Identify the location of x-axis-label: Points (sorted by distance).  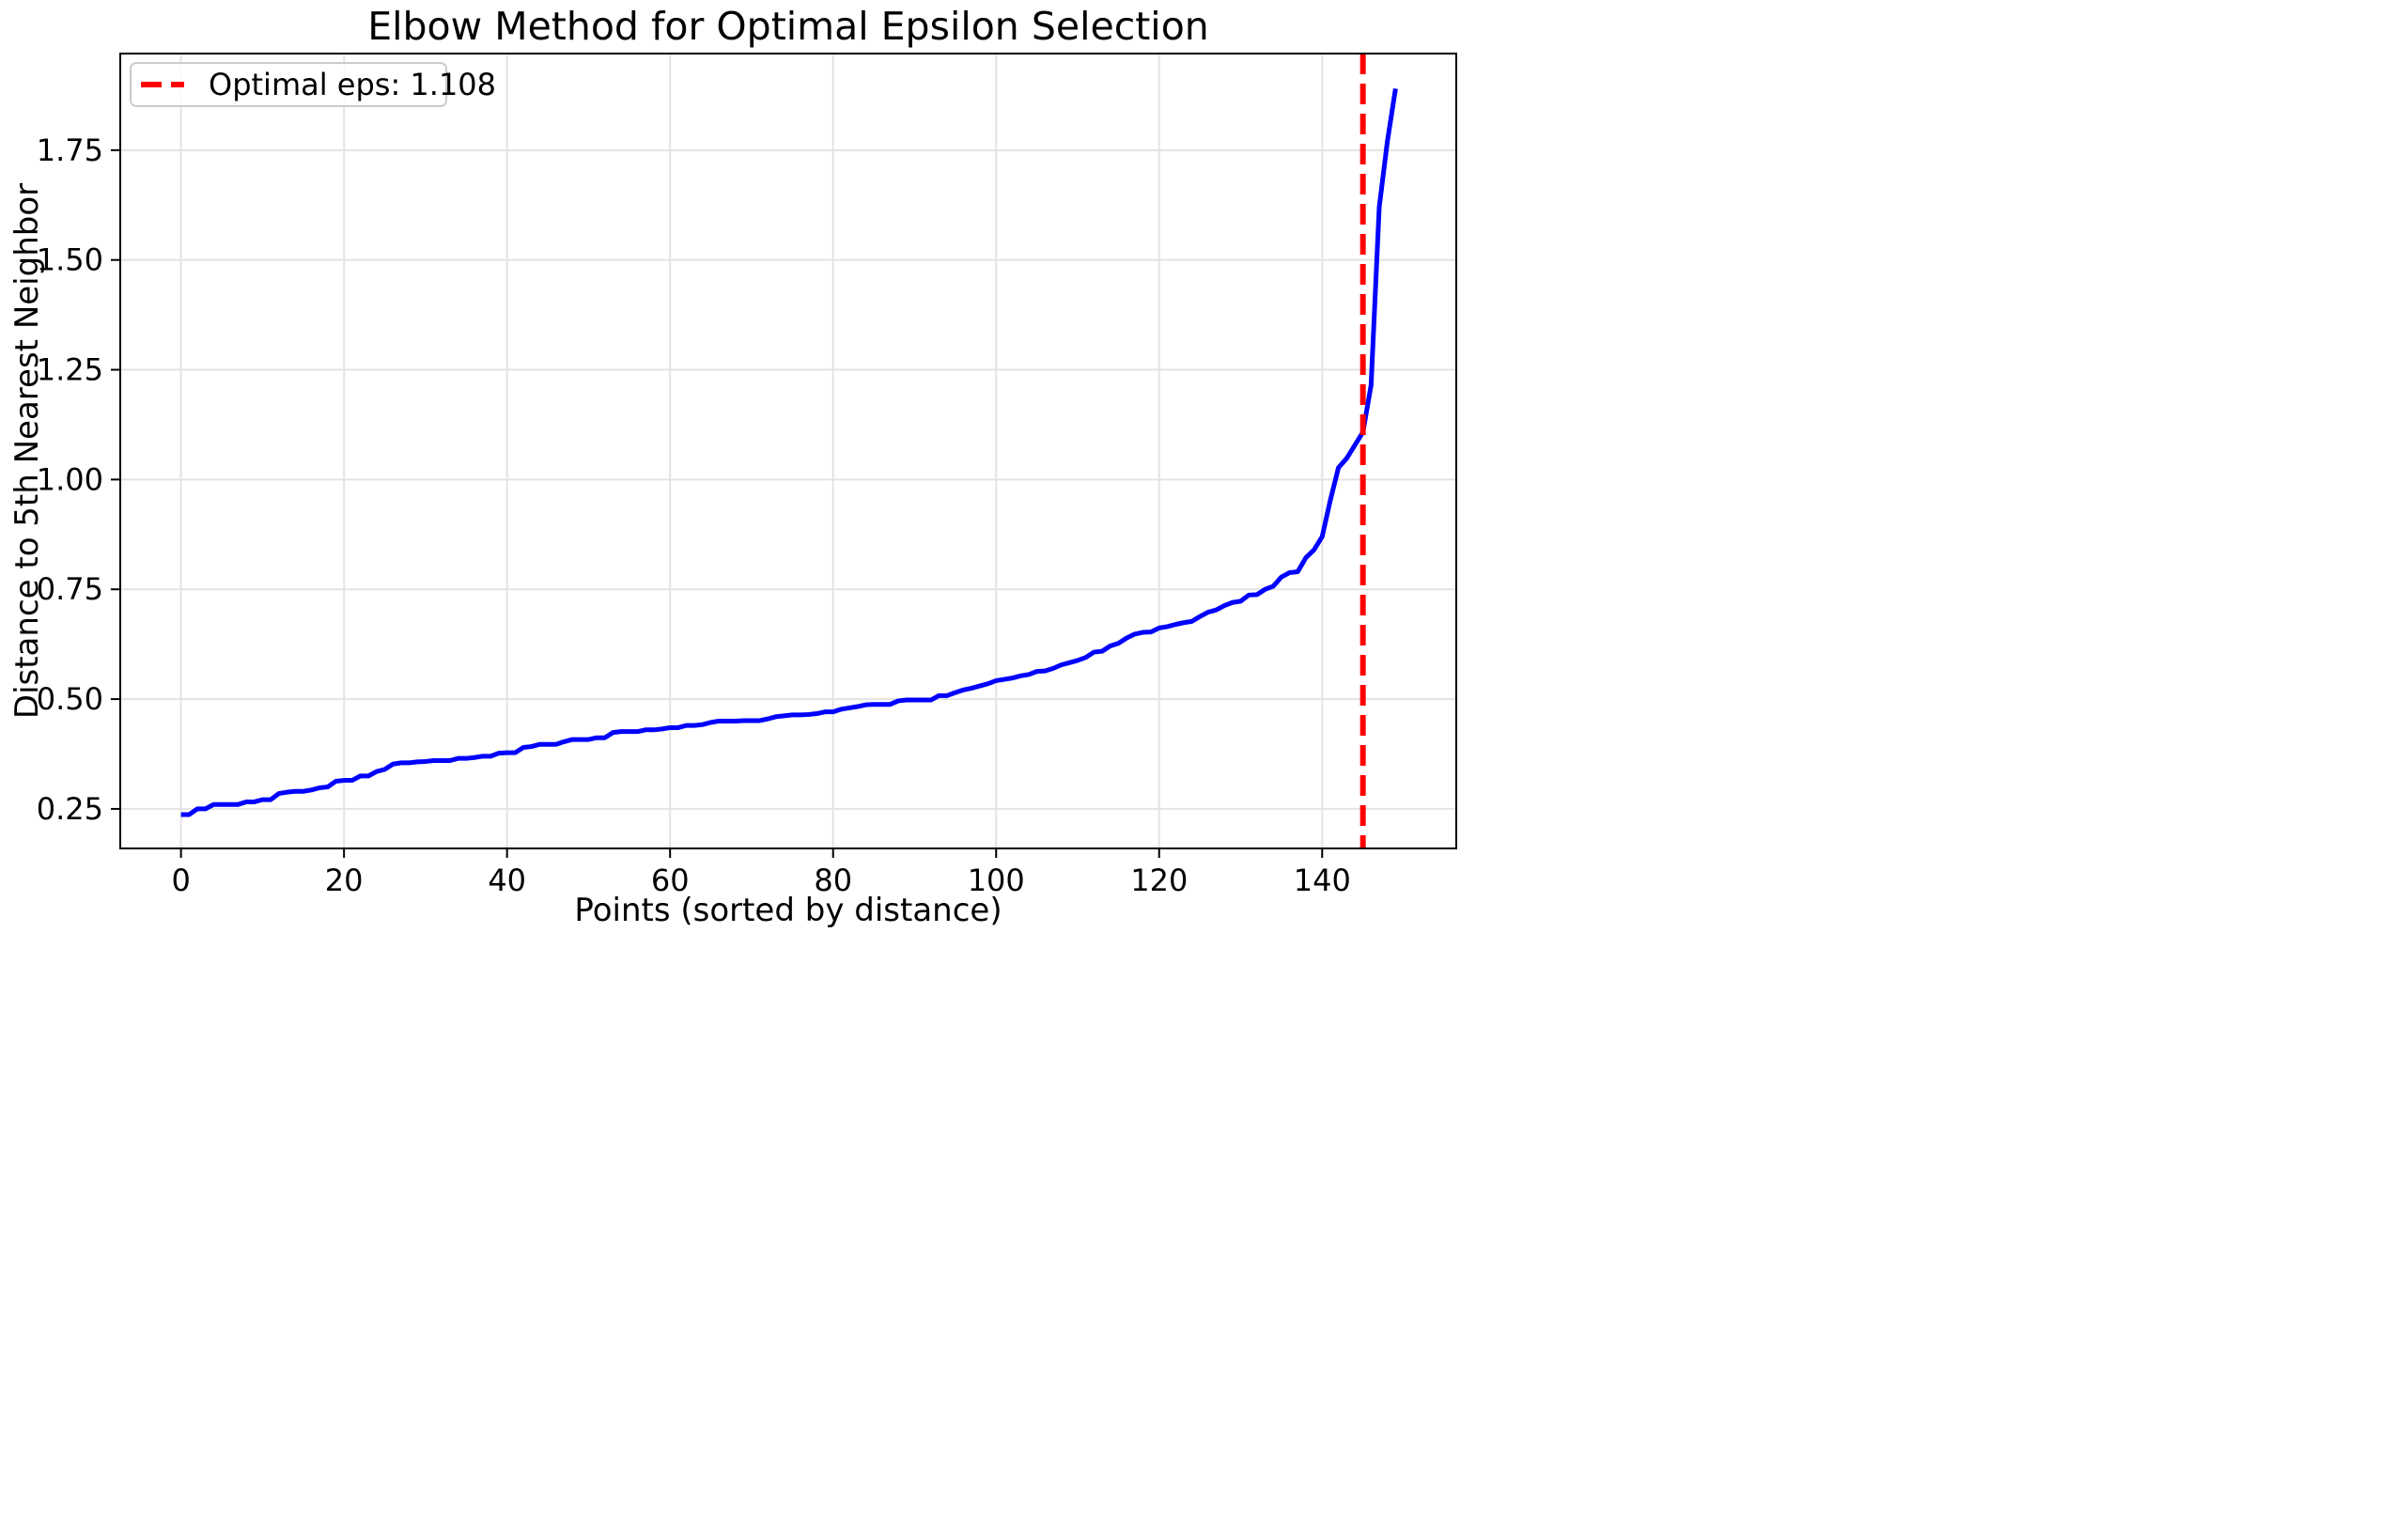
(788, 910).